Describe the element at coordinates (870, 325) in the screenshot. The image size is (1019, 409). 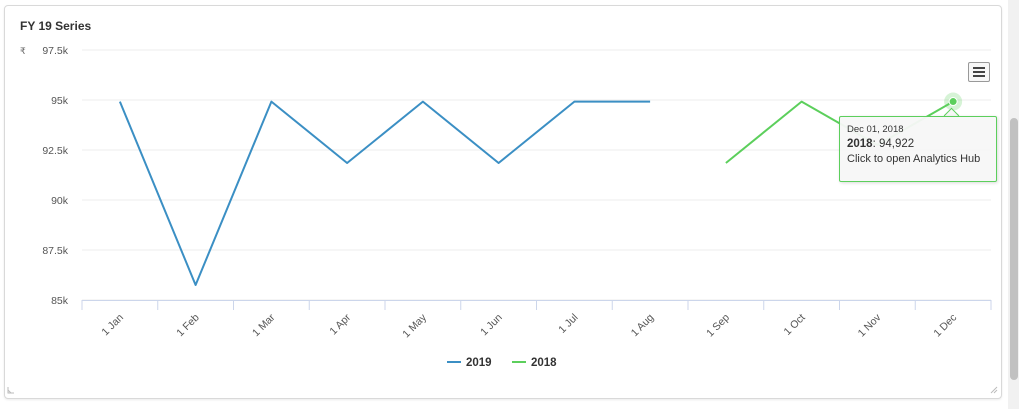
I see `x-tick-label: 1 Nov` at that location.